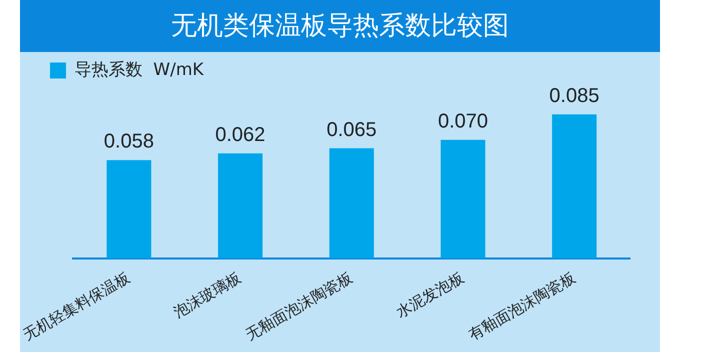 This screenshot has width=704, height=352. What do you see at coordinates (521, 306) in the screenshot?
I see `x-tick-label: 有釉面泡沫陶瓷板` at bounding box center [521, 306].